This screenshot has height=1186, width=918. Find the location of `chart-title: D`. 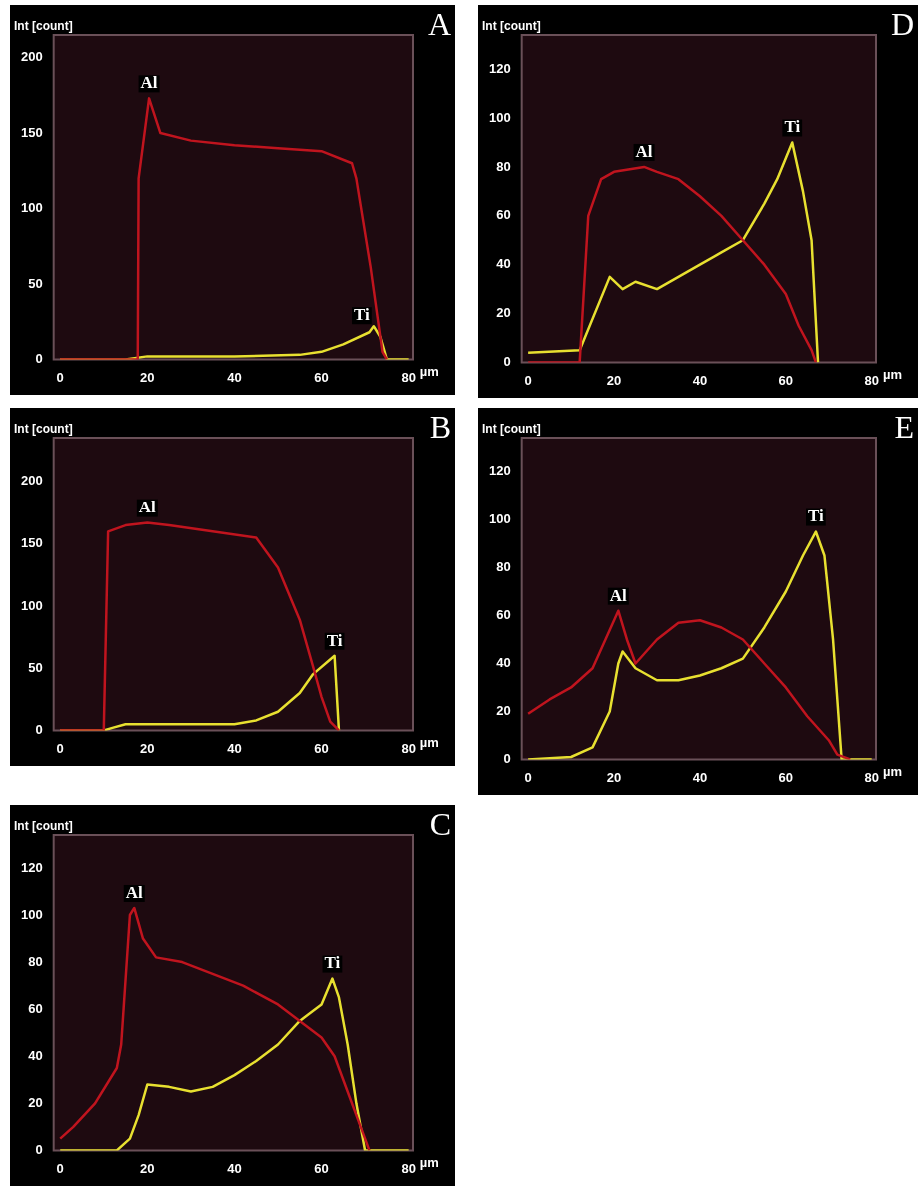

chart-title: D is located at coordinates (902, 24).